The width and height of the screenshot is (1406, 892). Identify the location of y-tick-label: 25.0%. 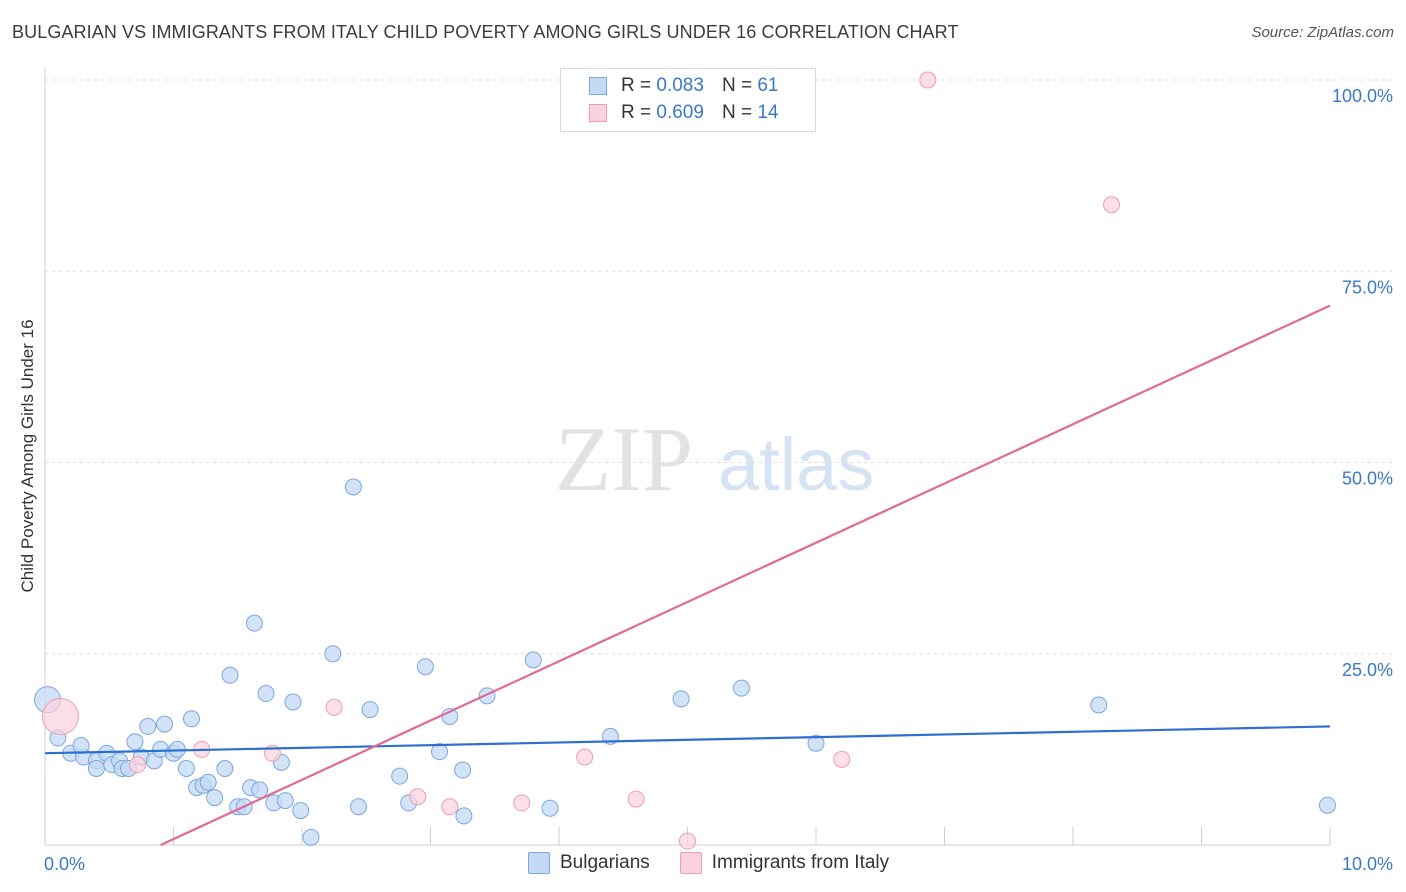
(1367, 670).